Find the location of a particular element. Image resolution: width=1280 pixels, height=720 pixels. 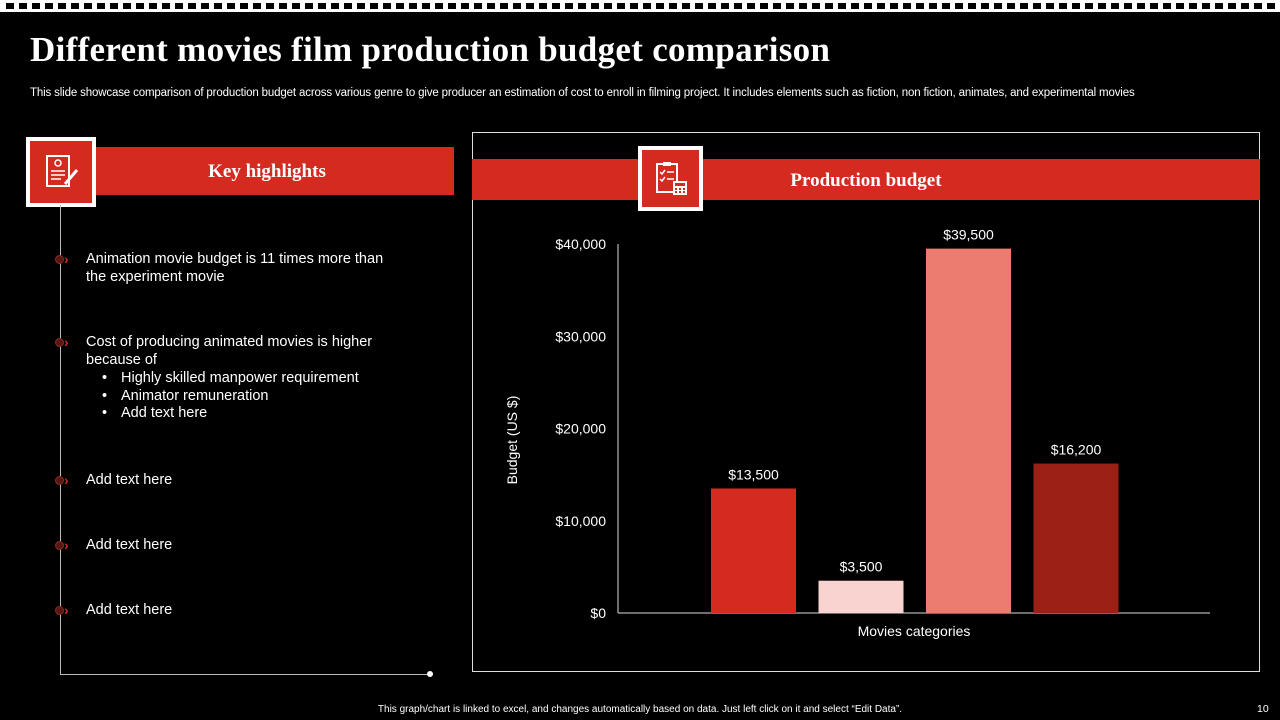

y-tick-label: $30,000 is located at coordinates (580, 336).